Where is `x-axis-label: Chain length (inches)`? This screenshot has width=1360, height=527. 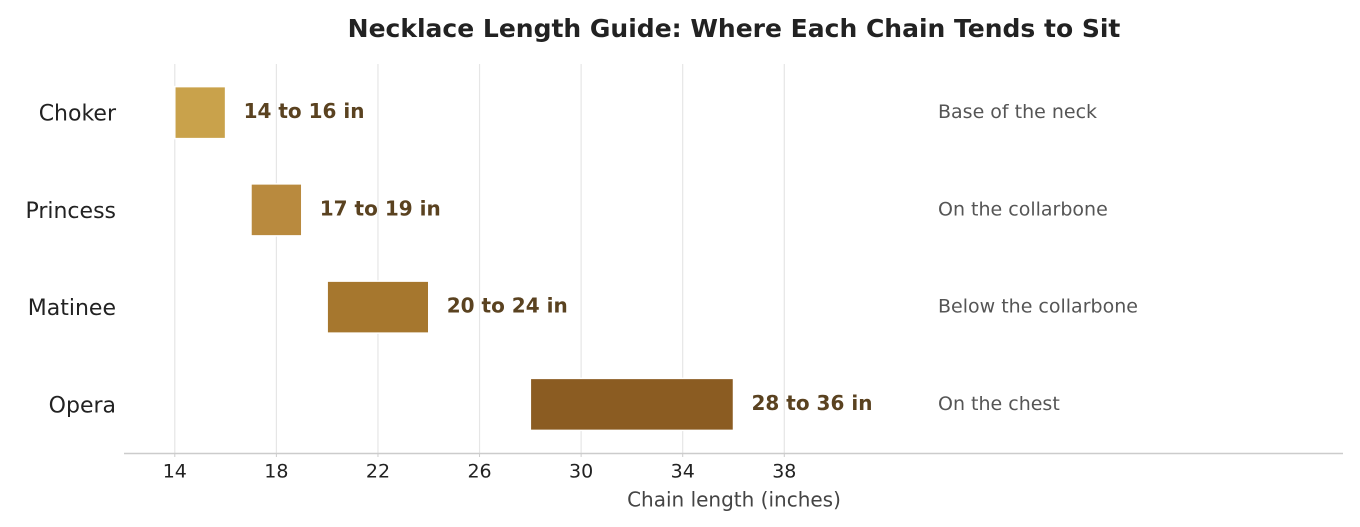 x-axis-label: Chain length (inches) is located at coordinates (734, 500).